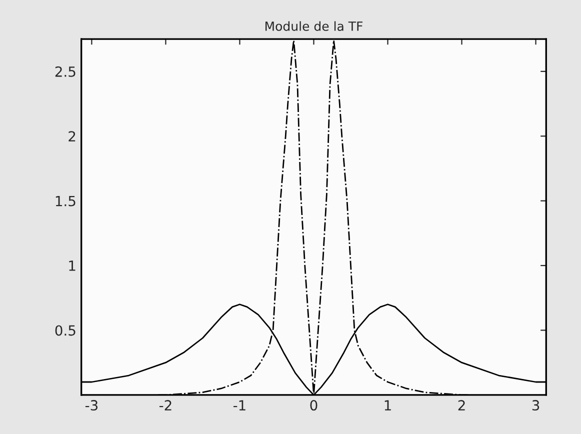  Describe the element at coordinates (66, 201) in the screenshot. I see `y-tick-label: 1.5` at that location.